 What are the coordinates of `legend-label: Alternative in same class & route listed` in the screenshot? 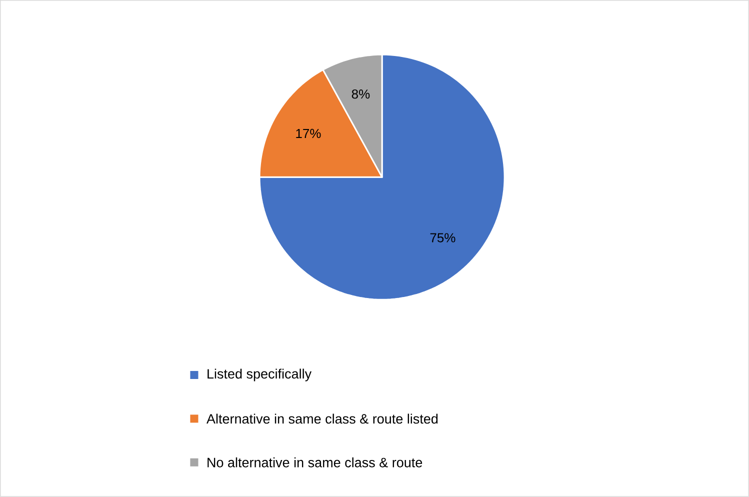 It's located at (322, 419).